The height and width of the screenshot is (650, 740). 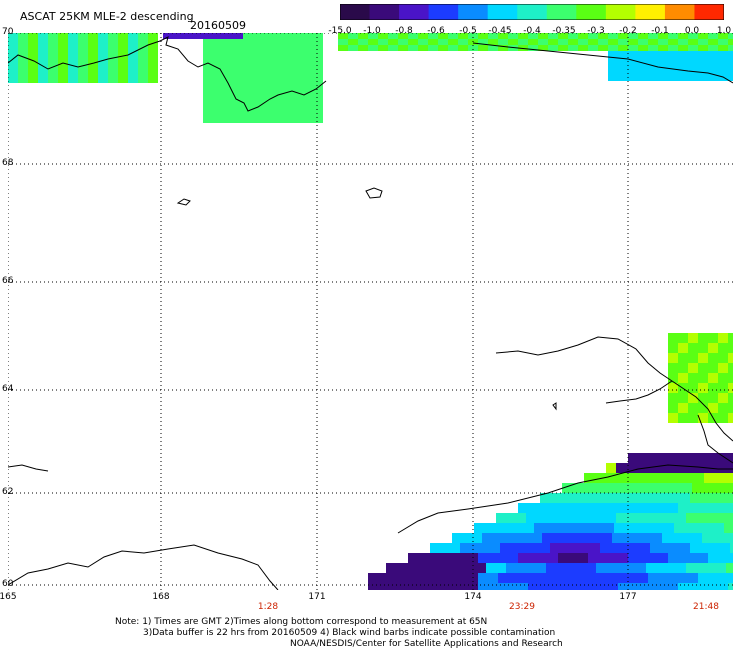 What do you see at coordinates (692, 31) in the screenshot?
I see `colorbar-label: 0.0` at bounding box center [692, 31].